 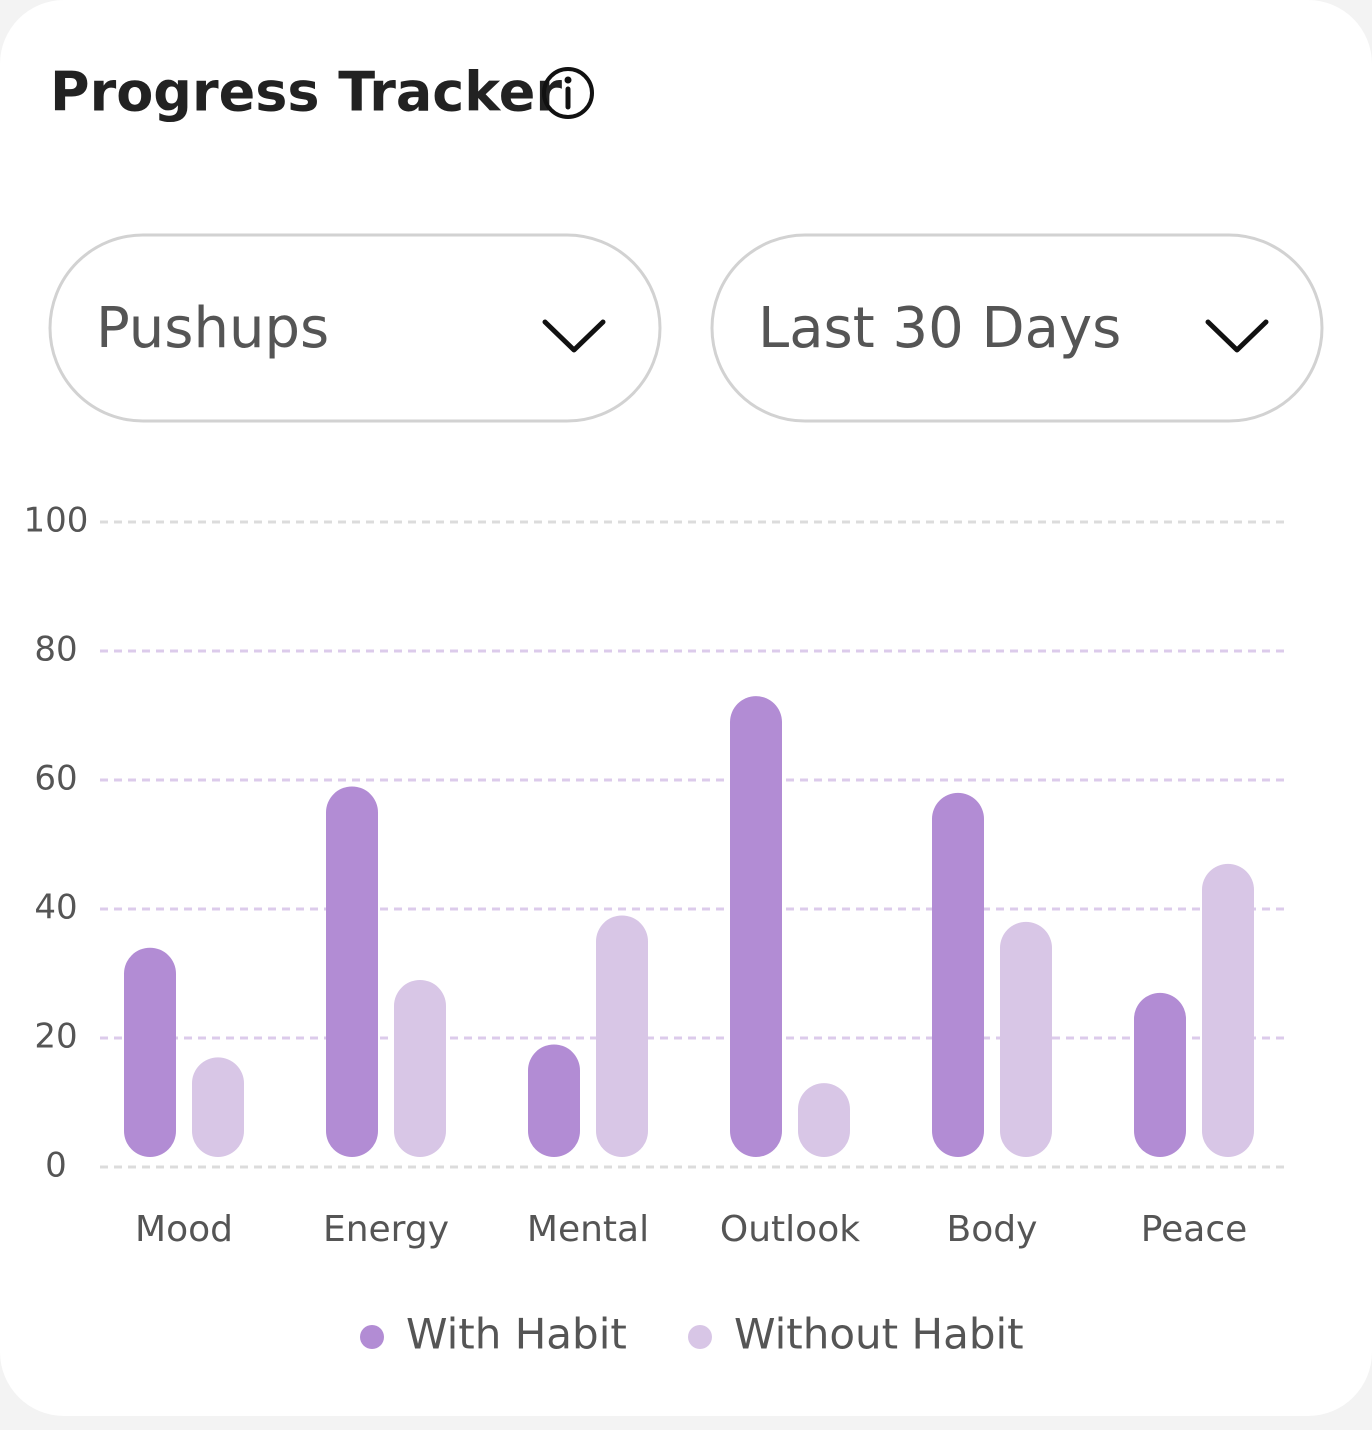 What do you see at coordinates (212, 328) in the screenshot?
I see `dropdown-value: Pushups` at bounding box center [212, 328].